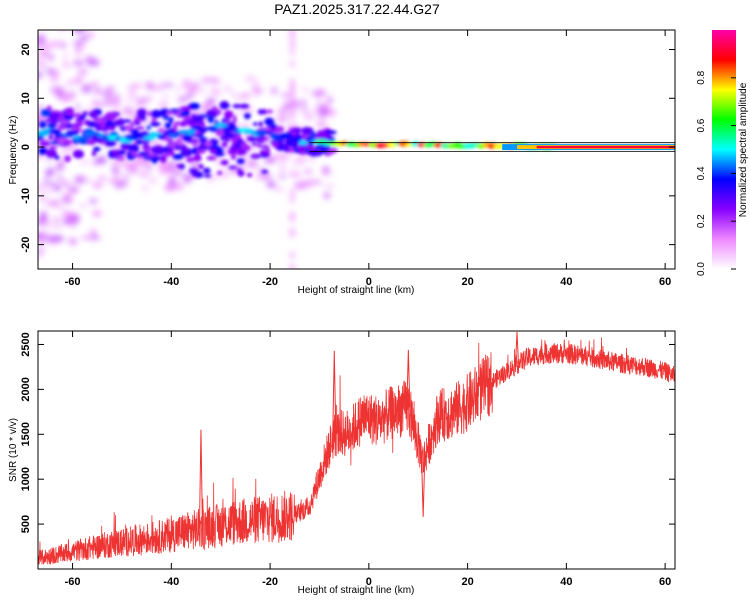 The width and height of the screenshot is (750, 605). What do you see at coordinates (26, 389) in the screenshot?
I see `y-tick-label: 2000` at bounding box center [26, 389].